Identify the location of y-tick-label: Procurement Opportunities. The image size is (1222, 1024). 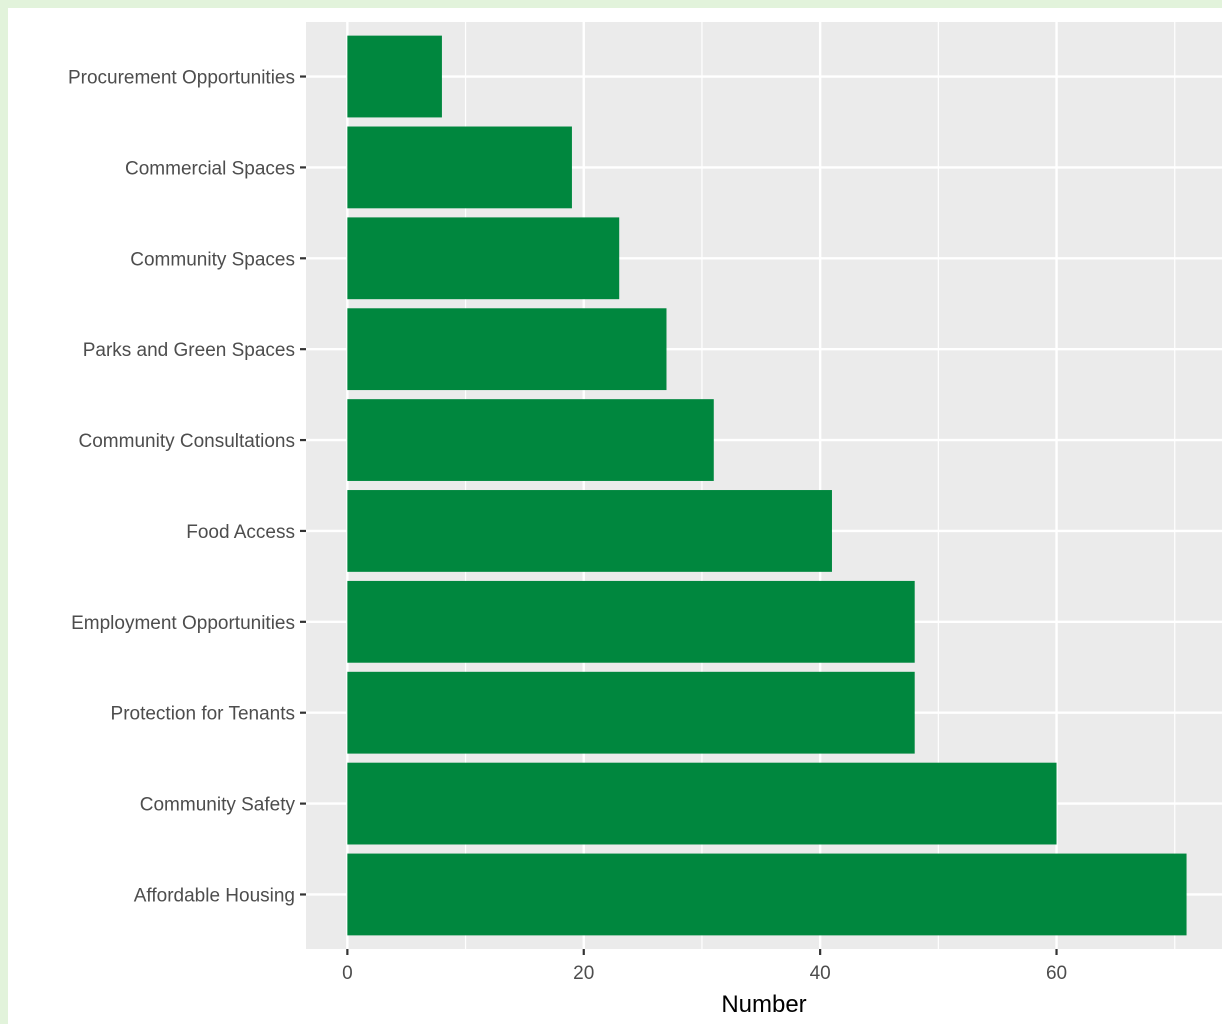
(181, 78).